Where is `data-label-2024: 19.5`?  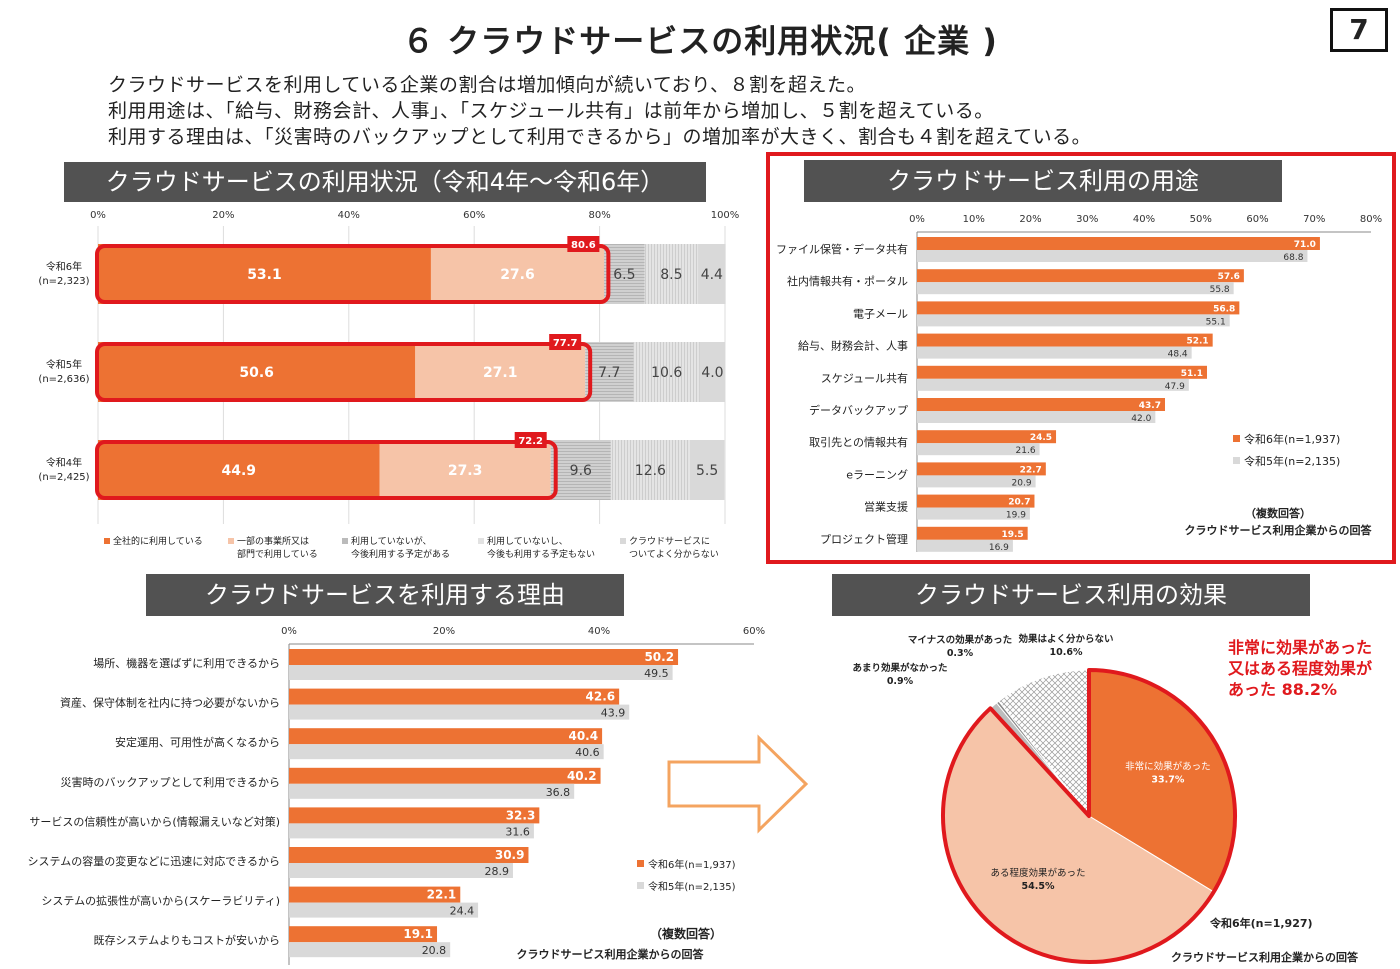
data-label-2024: 19.5 is located at coordinates (1012, 535).